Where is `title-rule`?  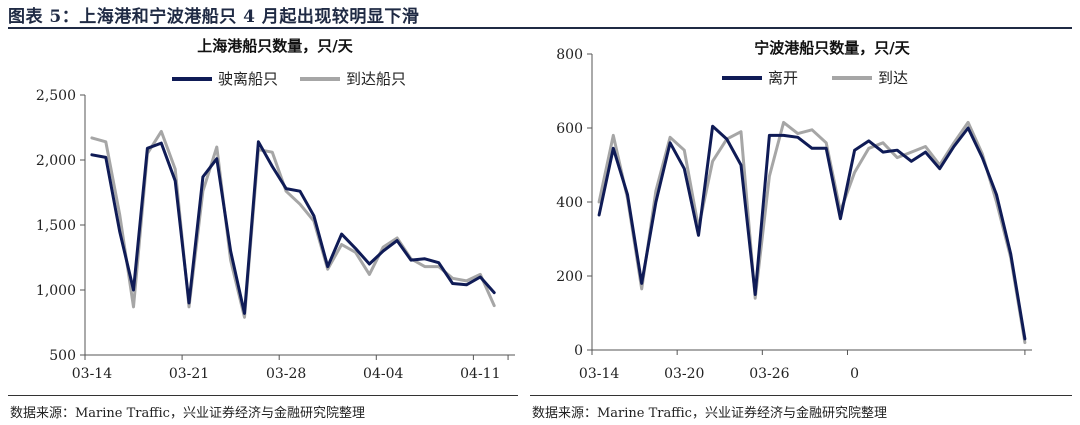
title-rule is located at coordinates (540, 28).